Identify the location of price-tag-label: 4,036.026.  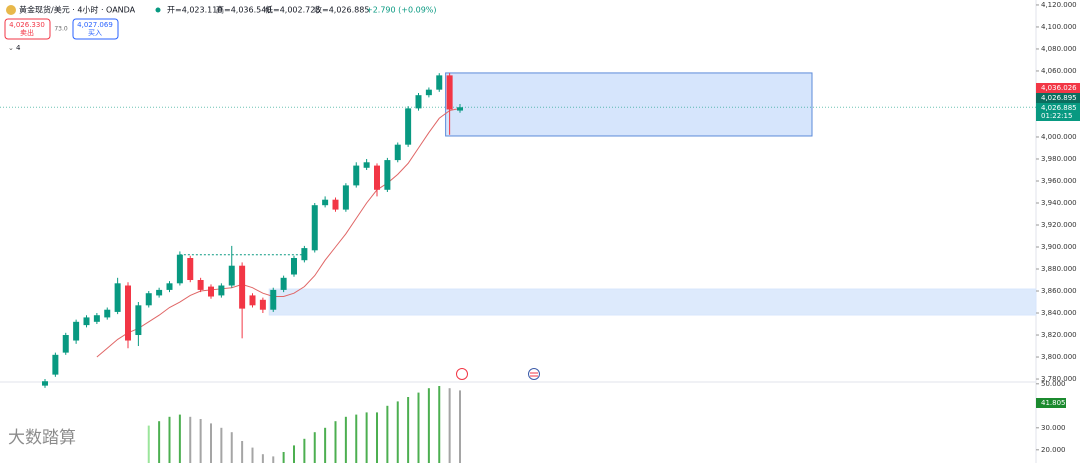
(1059, 88).